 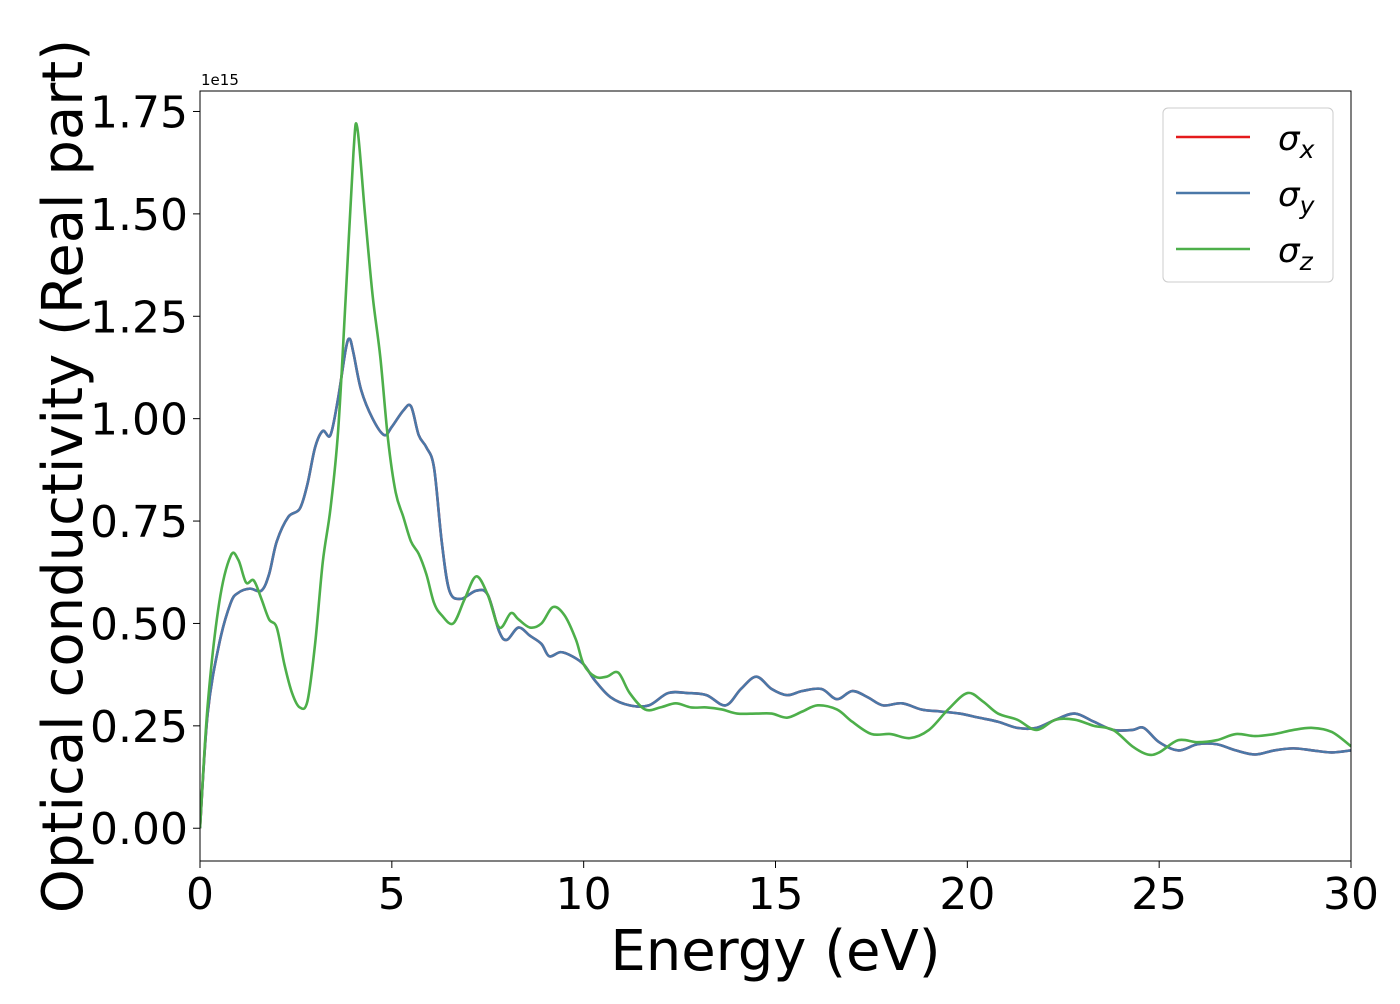 I want to click on x-tick-label: 20, so click(x=967, y=894).